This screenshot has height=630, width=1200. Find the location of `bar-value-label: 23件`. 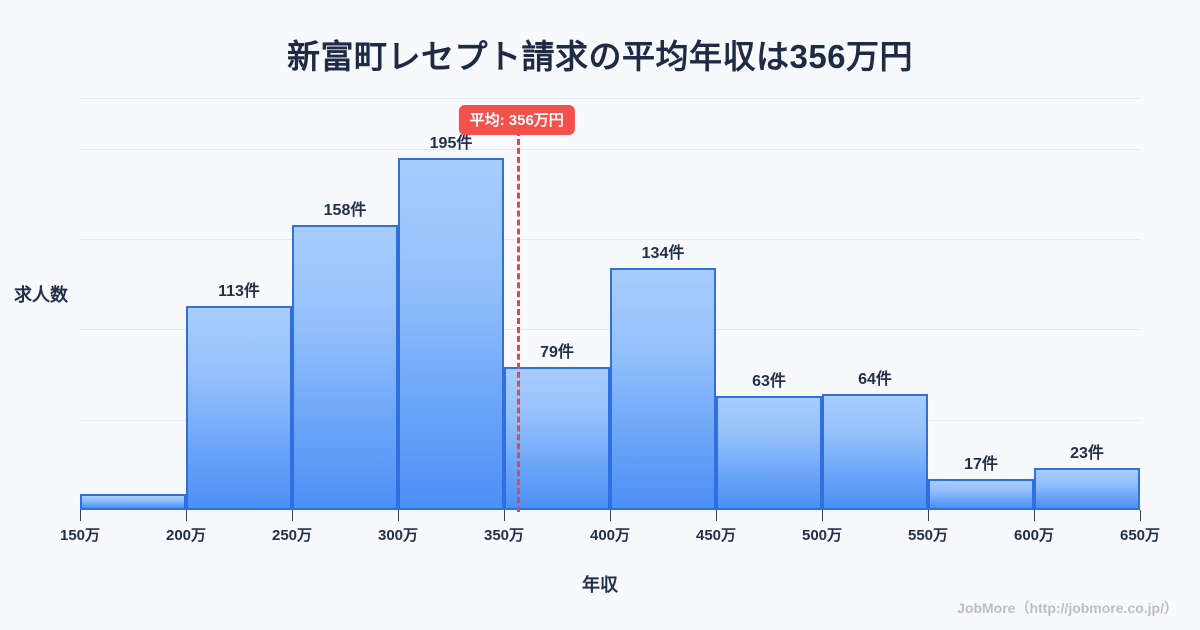

bar-value-label: 23件 is located at coordinates (1087, 454).